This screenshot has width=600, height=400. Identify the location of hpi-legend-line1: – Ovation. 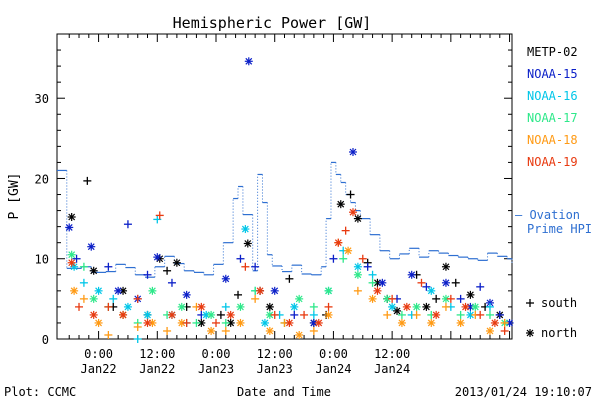
(547, 215).